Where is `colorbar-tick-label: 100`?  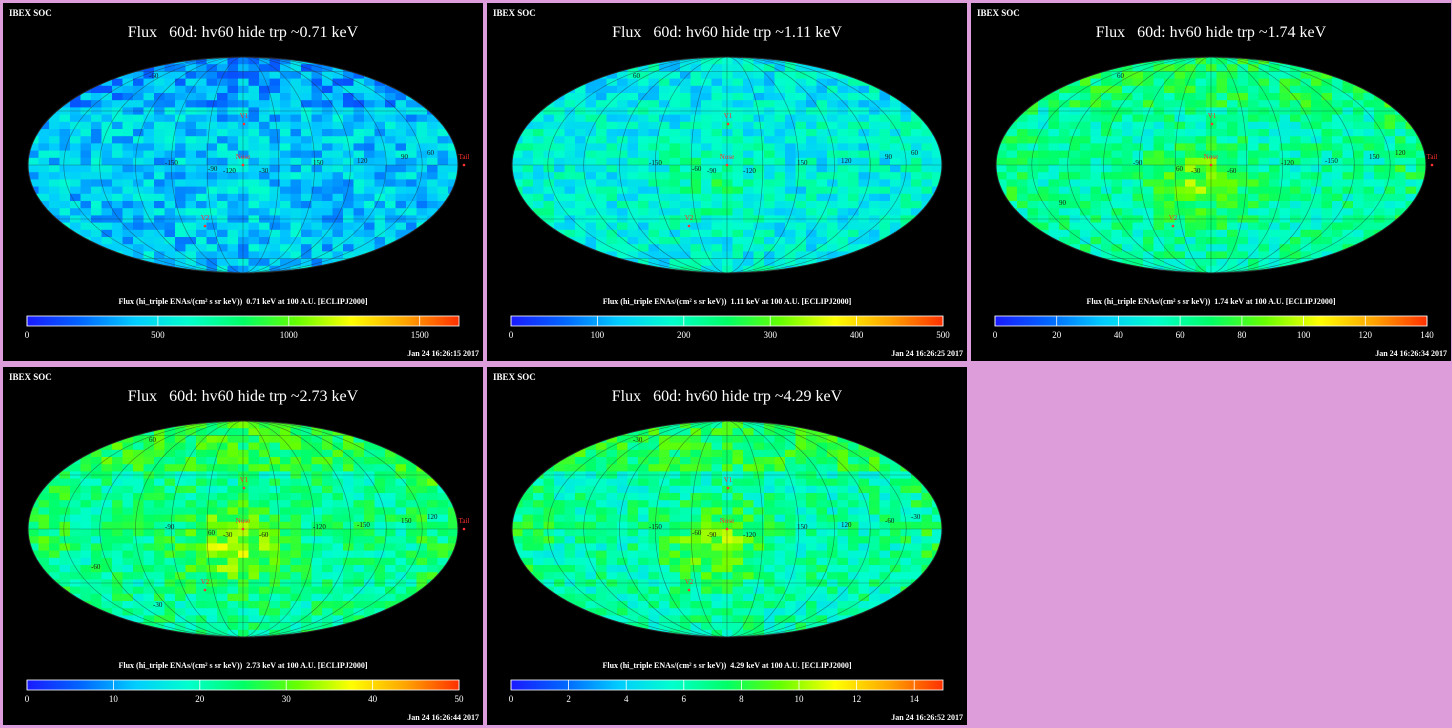
colorbar-tick-label: 100 is located at coordinates (1304, 335).